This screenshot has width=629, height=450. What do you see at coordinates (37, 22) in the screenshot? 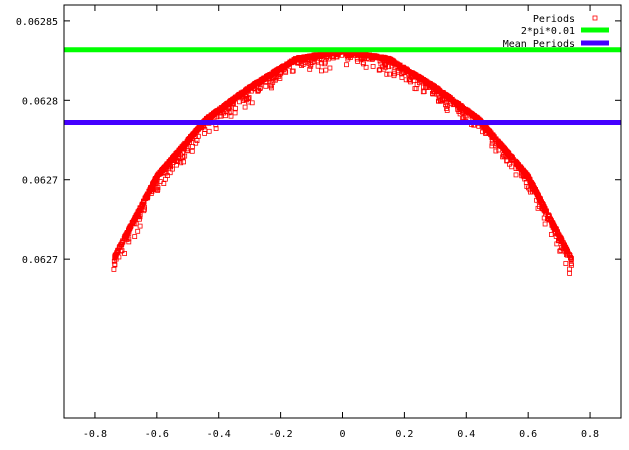
I see `y-tick-label: 0.06285` at bounding box center [37, 22].